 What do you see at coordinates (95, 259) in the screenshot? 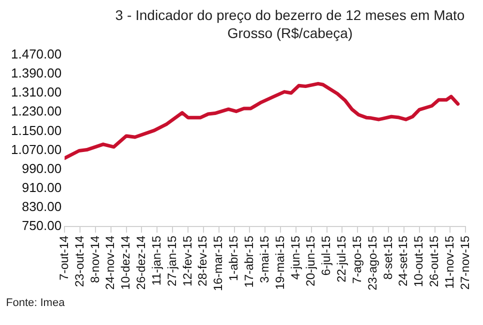
I see `x-tick-label: 8-nov-14` at bounding box center [95, 259].